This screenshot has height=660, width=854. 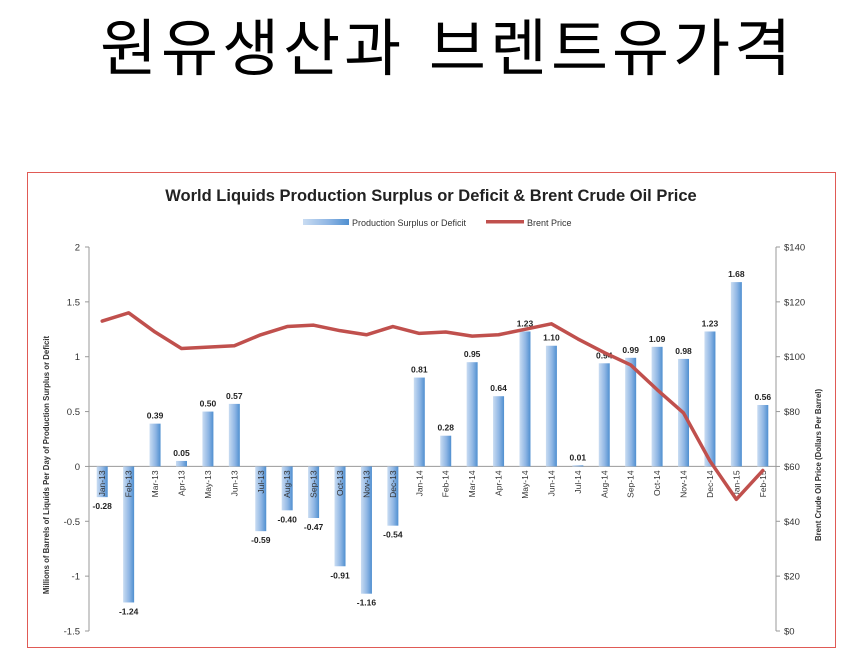 I want to click on y-tick-label: 0.5, so click(x=73, y=412).